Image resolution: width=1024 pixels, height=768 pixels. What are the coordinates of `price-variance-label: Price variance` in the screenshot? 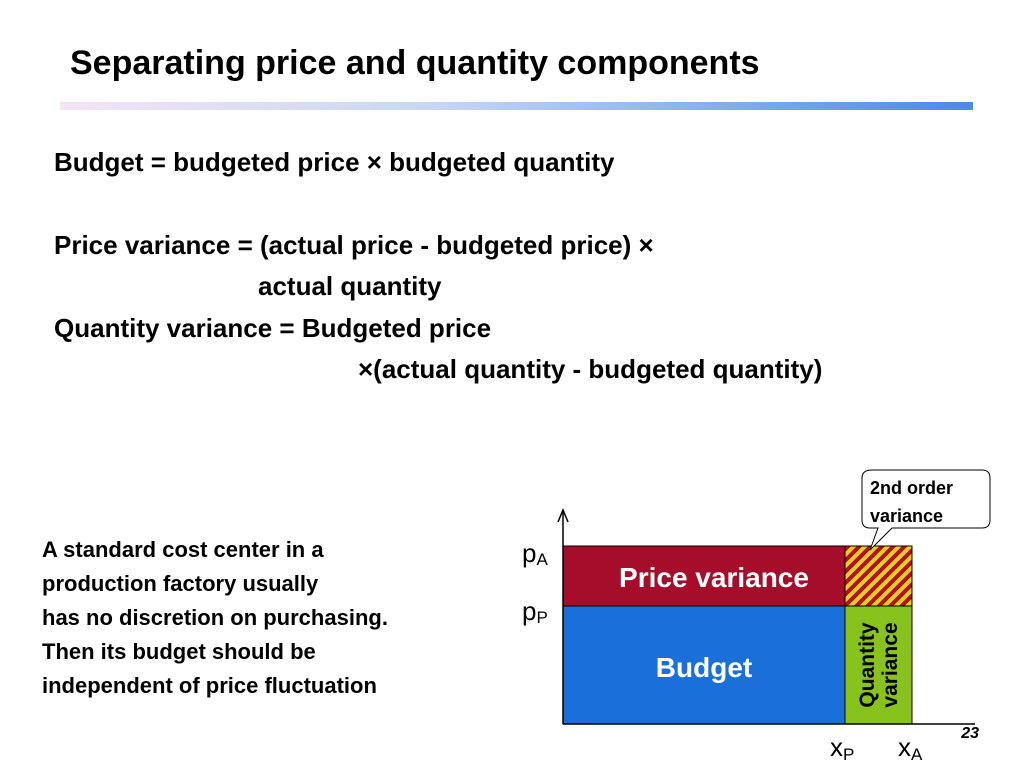 It's located at (714, 577).